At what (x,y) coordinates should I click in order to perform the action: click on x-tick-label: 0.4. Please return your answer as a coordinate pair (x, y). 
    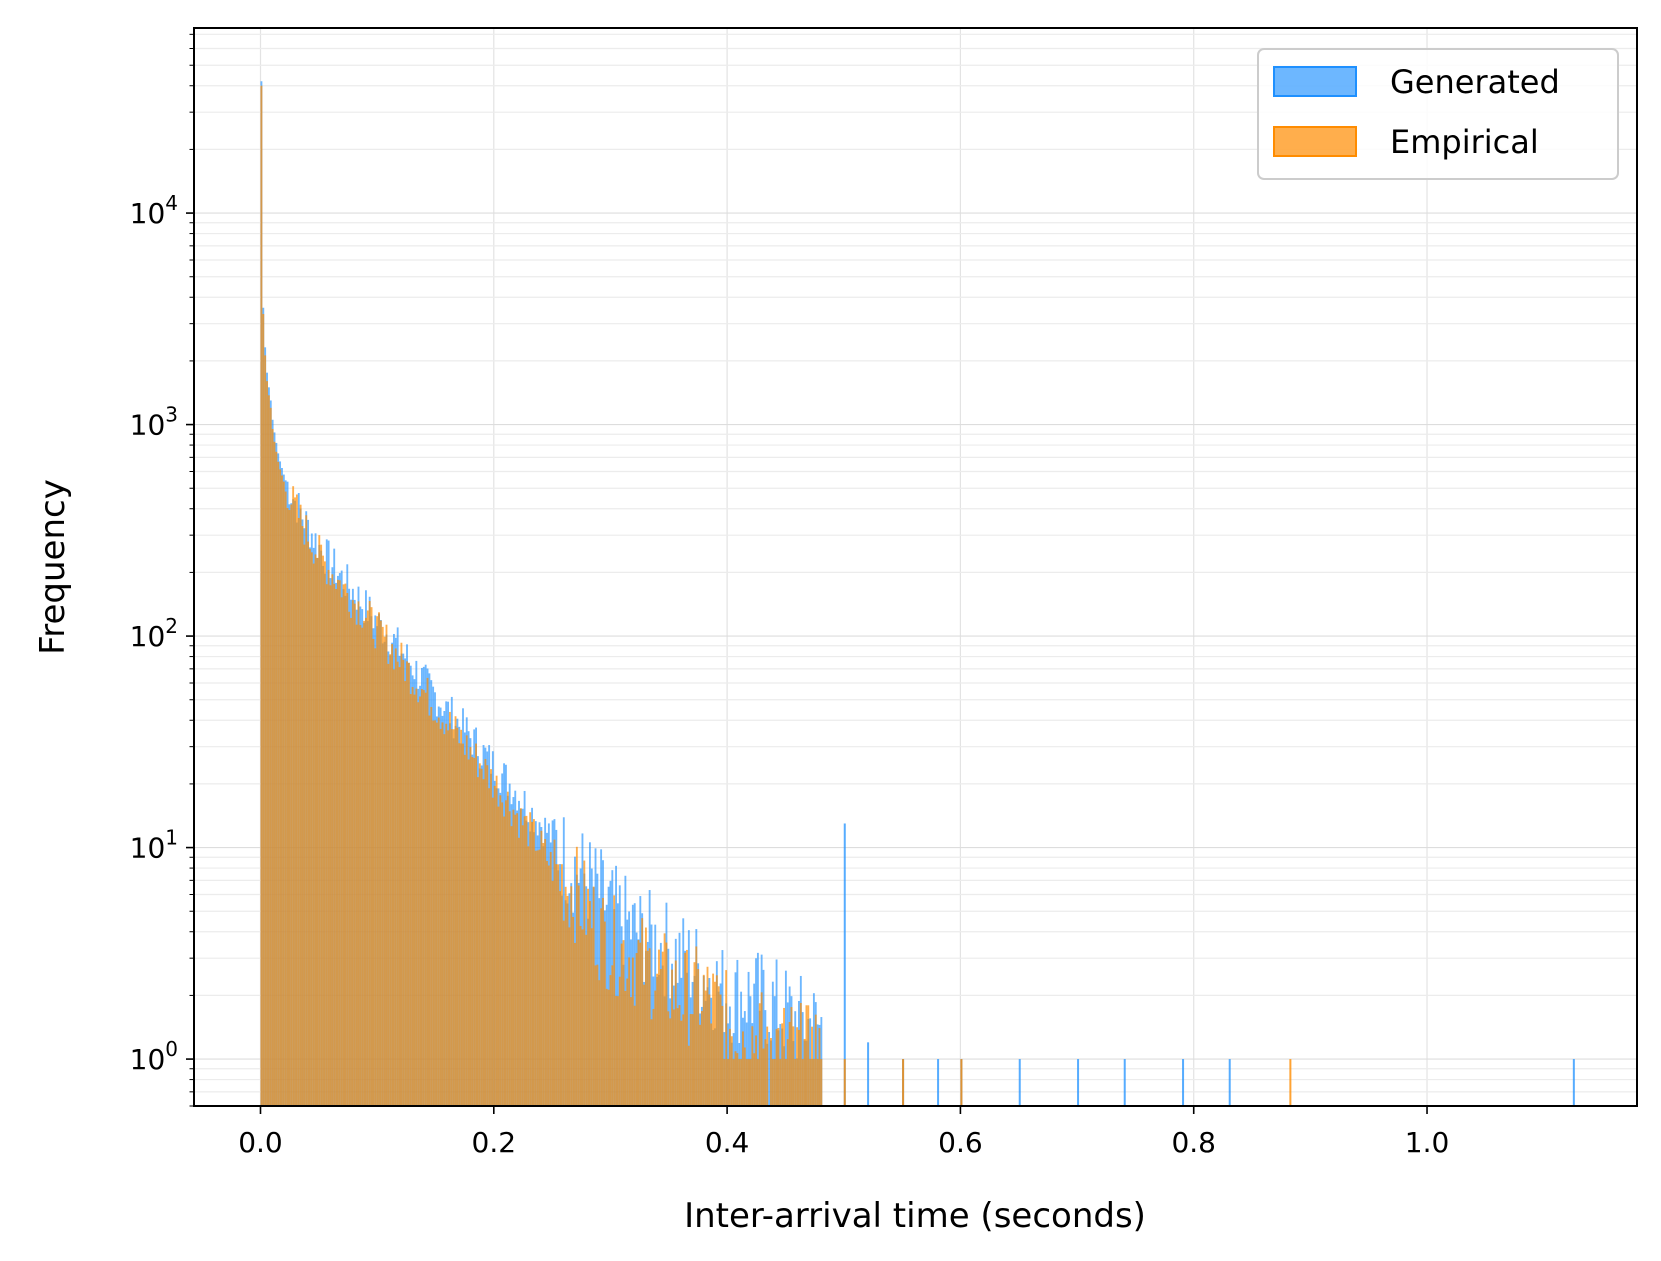
    Looking at the image, I should click on (727, 1142).